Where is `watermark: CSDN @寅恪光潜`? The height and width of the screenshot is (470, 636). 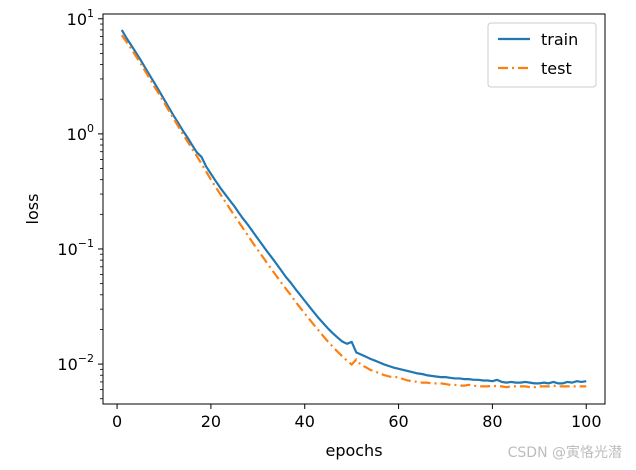 watermark: CSDN @寅恪光潜 is located at coordinates (564, 453).